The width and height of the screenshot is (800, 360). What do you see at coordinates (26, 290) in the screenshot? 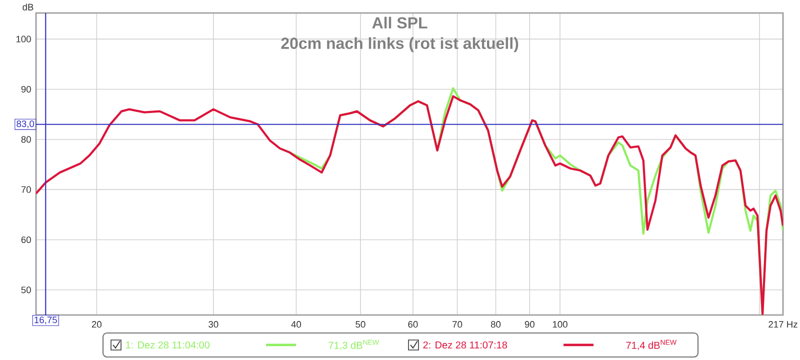
I see `y-tick-label: 50` at bounding box center [26, 290].